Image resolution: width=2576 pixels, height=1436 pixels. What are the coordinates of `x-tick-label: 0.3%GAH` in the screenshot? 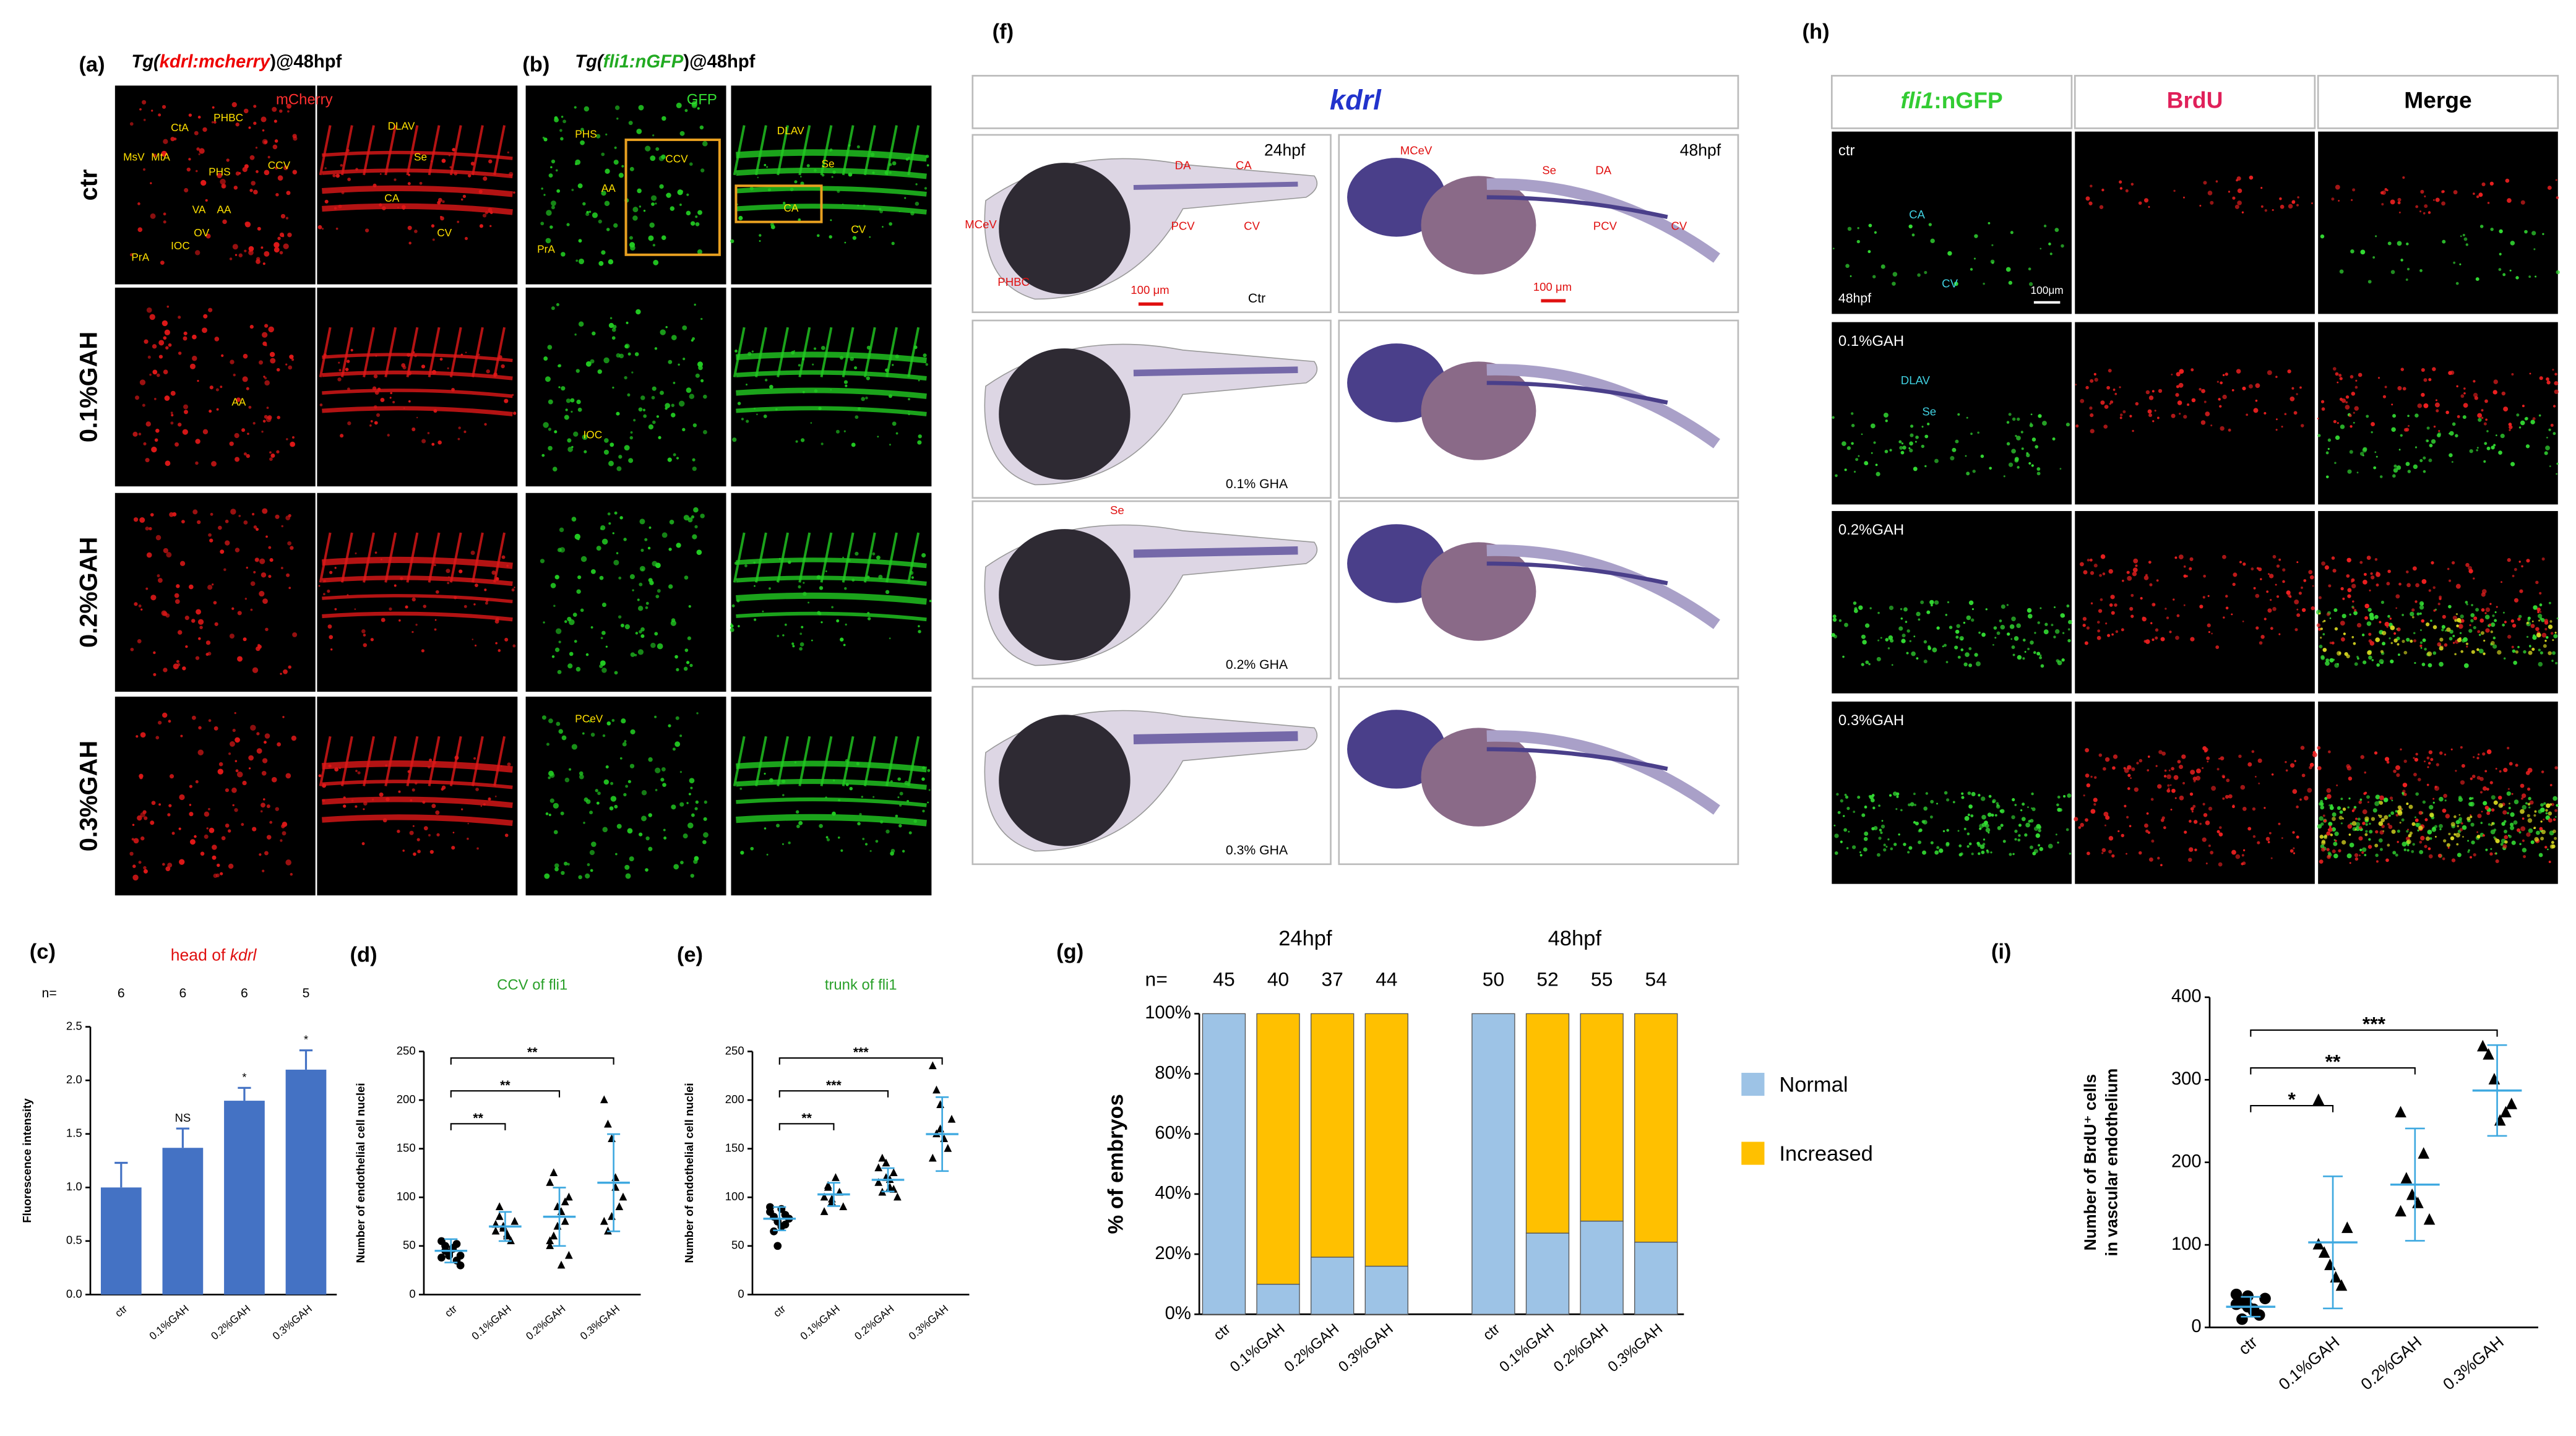 It's located at (599, 1322).